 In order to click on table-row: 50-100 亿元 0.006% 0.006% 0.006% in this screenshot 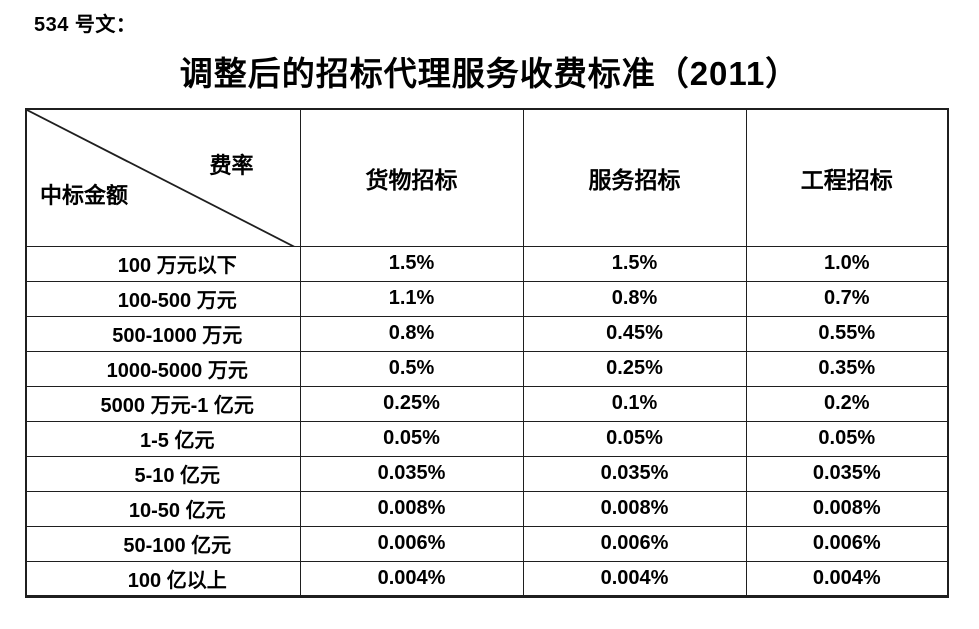, I will do `click(487, 543)`.